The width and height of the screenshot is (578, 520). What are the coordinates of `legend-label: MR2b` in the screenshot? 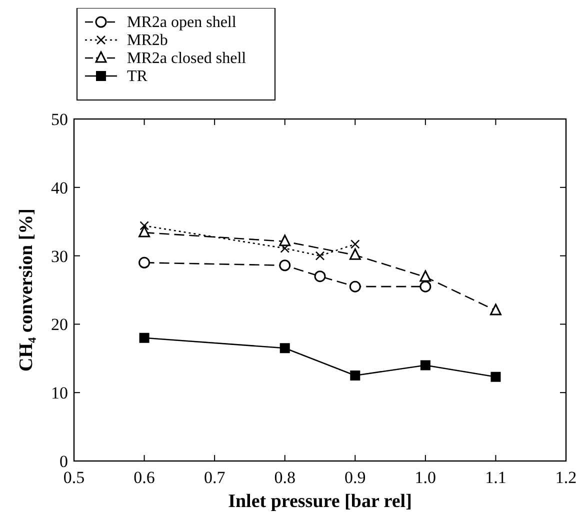 It's located at (147, 40).